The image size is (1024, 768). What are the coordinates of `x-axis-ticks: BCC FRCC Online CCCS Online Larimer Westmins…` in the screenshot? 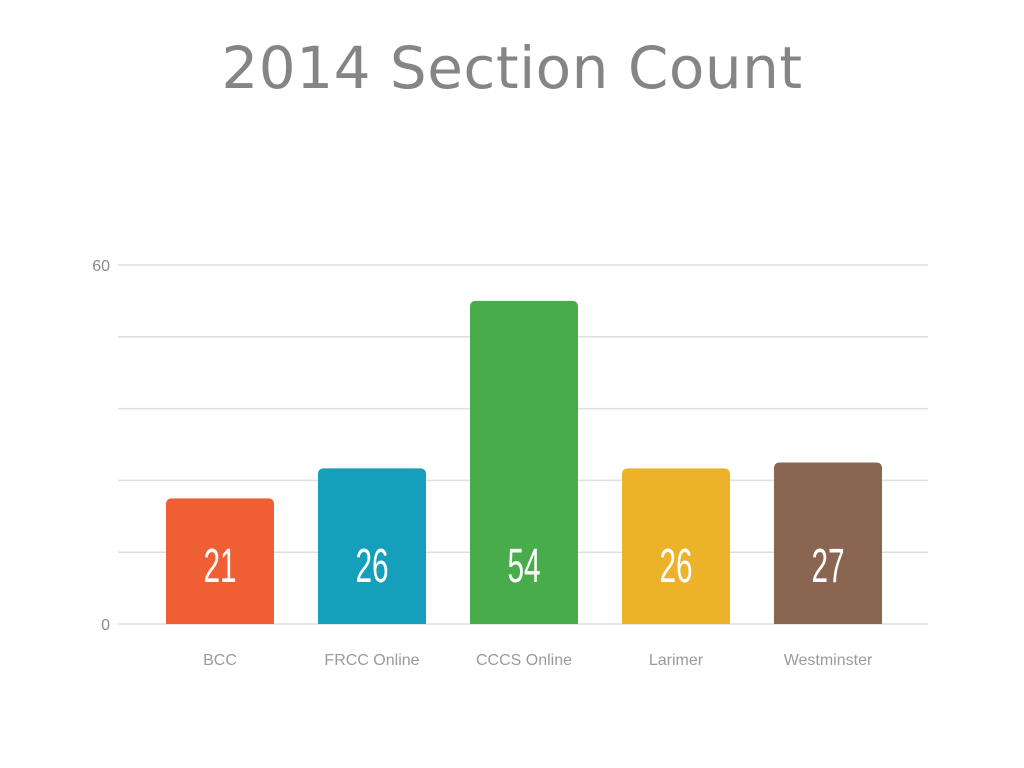 It's located at (538, 660).